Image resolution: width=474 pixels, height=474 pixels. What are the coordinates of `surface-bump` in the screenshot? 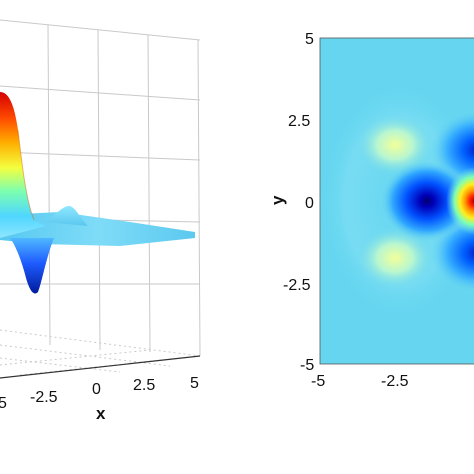 It's located at (67, 215).